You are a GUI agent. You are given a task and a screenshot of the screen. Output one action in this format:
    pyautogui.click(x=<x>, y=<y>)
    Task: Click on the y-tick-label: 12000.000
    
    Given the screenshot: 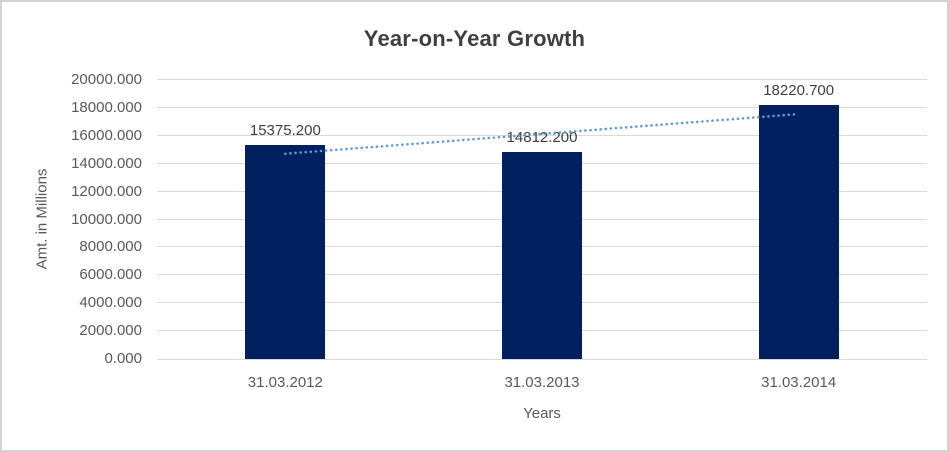 What is the action you would take?
    pyautogui.click(x=106, y=191)
    